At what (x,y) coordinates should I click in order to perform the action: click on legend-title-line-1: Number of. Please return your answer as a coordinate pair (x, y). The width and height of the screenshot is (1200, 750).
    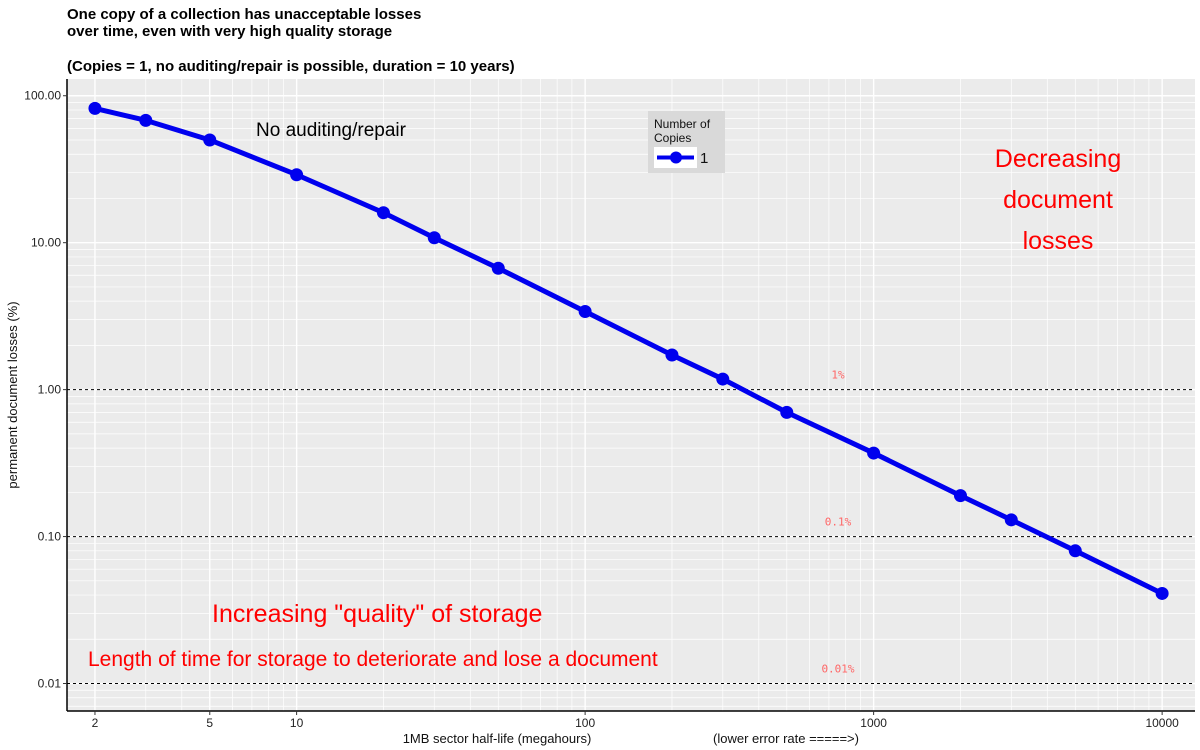
    Looking at the image, I should click on (682, 124).